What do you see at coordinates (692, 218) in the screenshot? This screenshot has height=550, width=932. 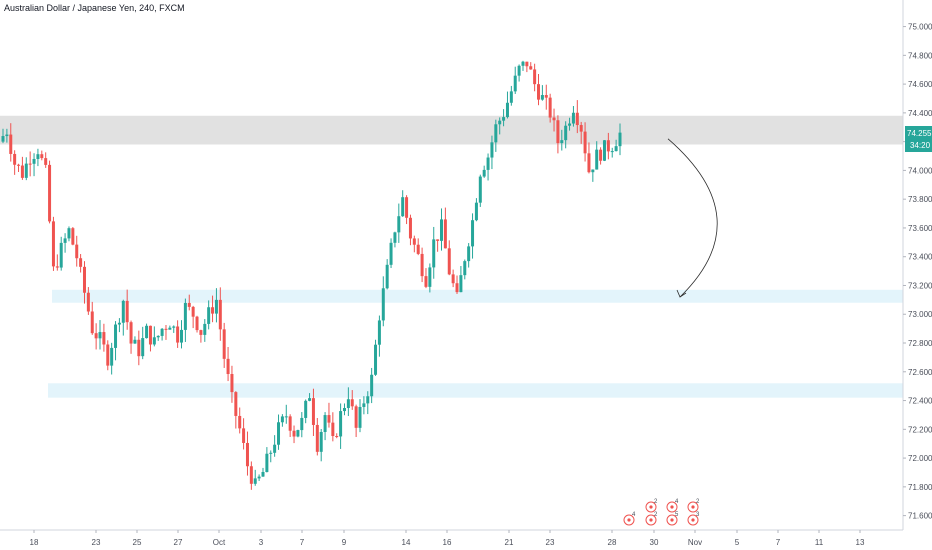 I see `projection-arrow` at bounding box center [692, 218].